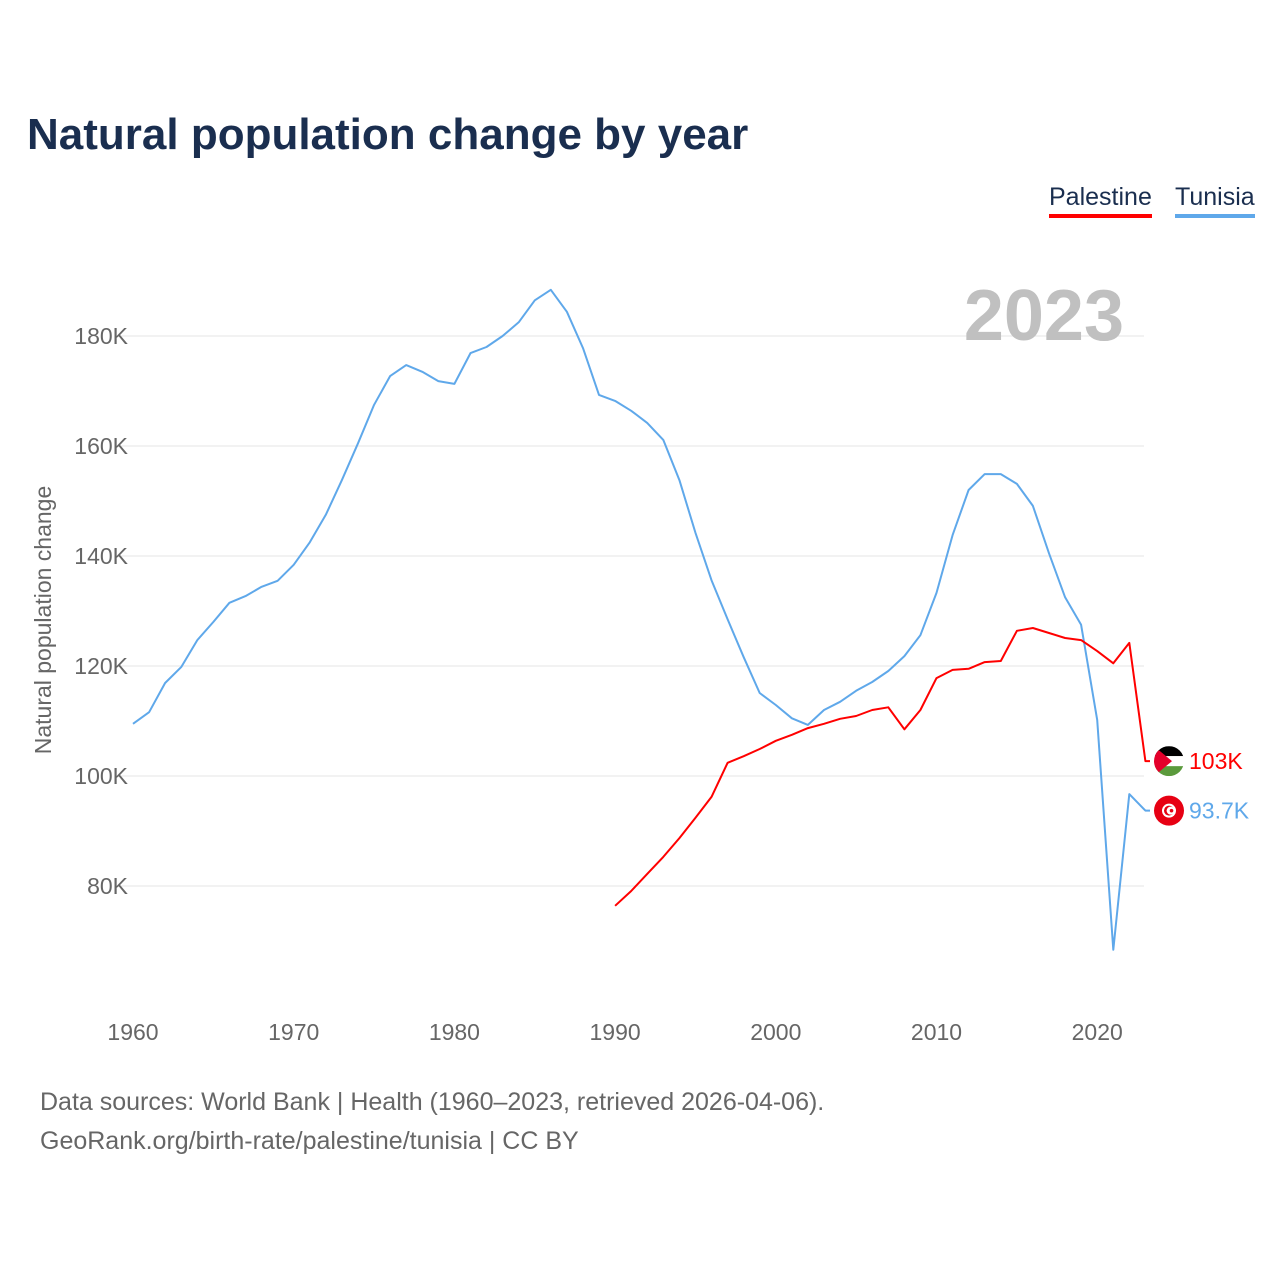 Image resolution: width=1280 pixels, height=1280 pixels. I want to click on x-tick-label: 1980, so click(454, 1032).